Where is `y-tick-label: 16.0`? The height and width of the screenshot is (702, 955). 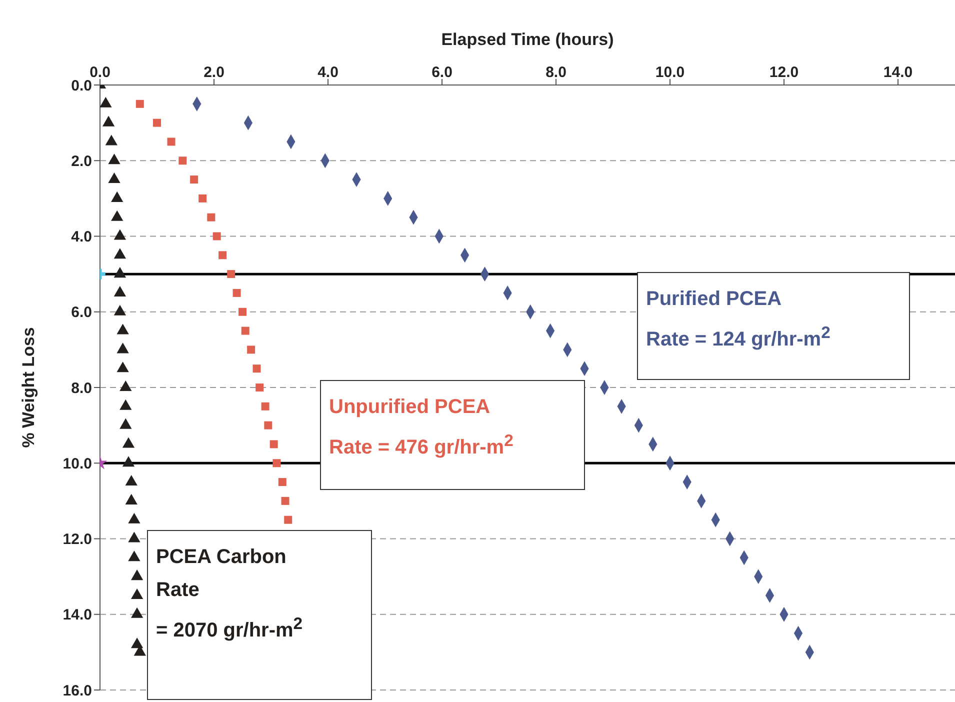
y-tick-label: 16.0 is located at coordinates (77, 691).